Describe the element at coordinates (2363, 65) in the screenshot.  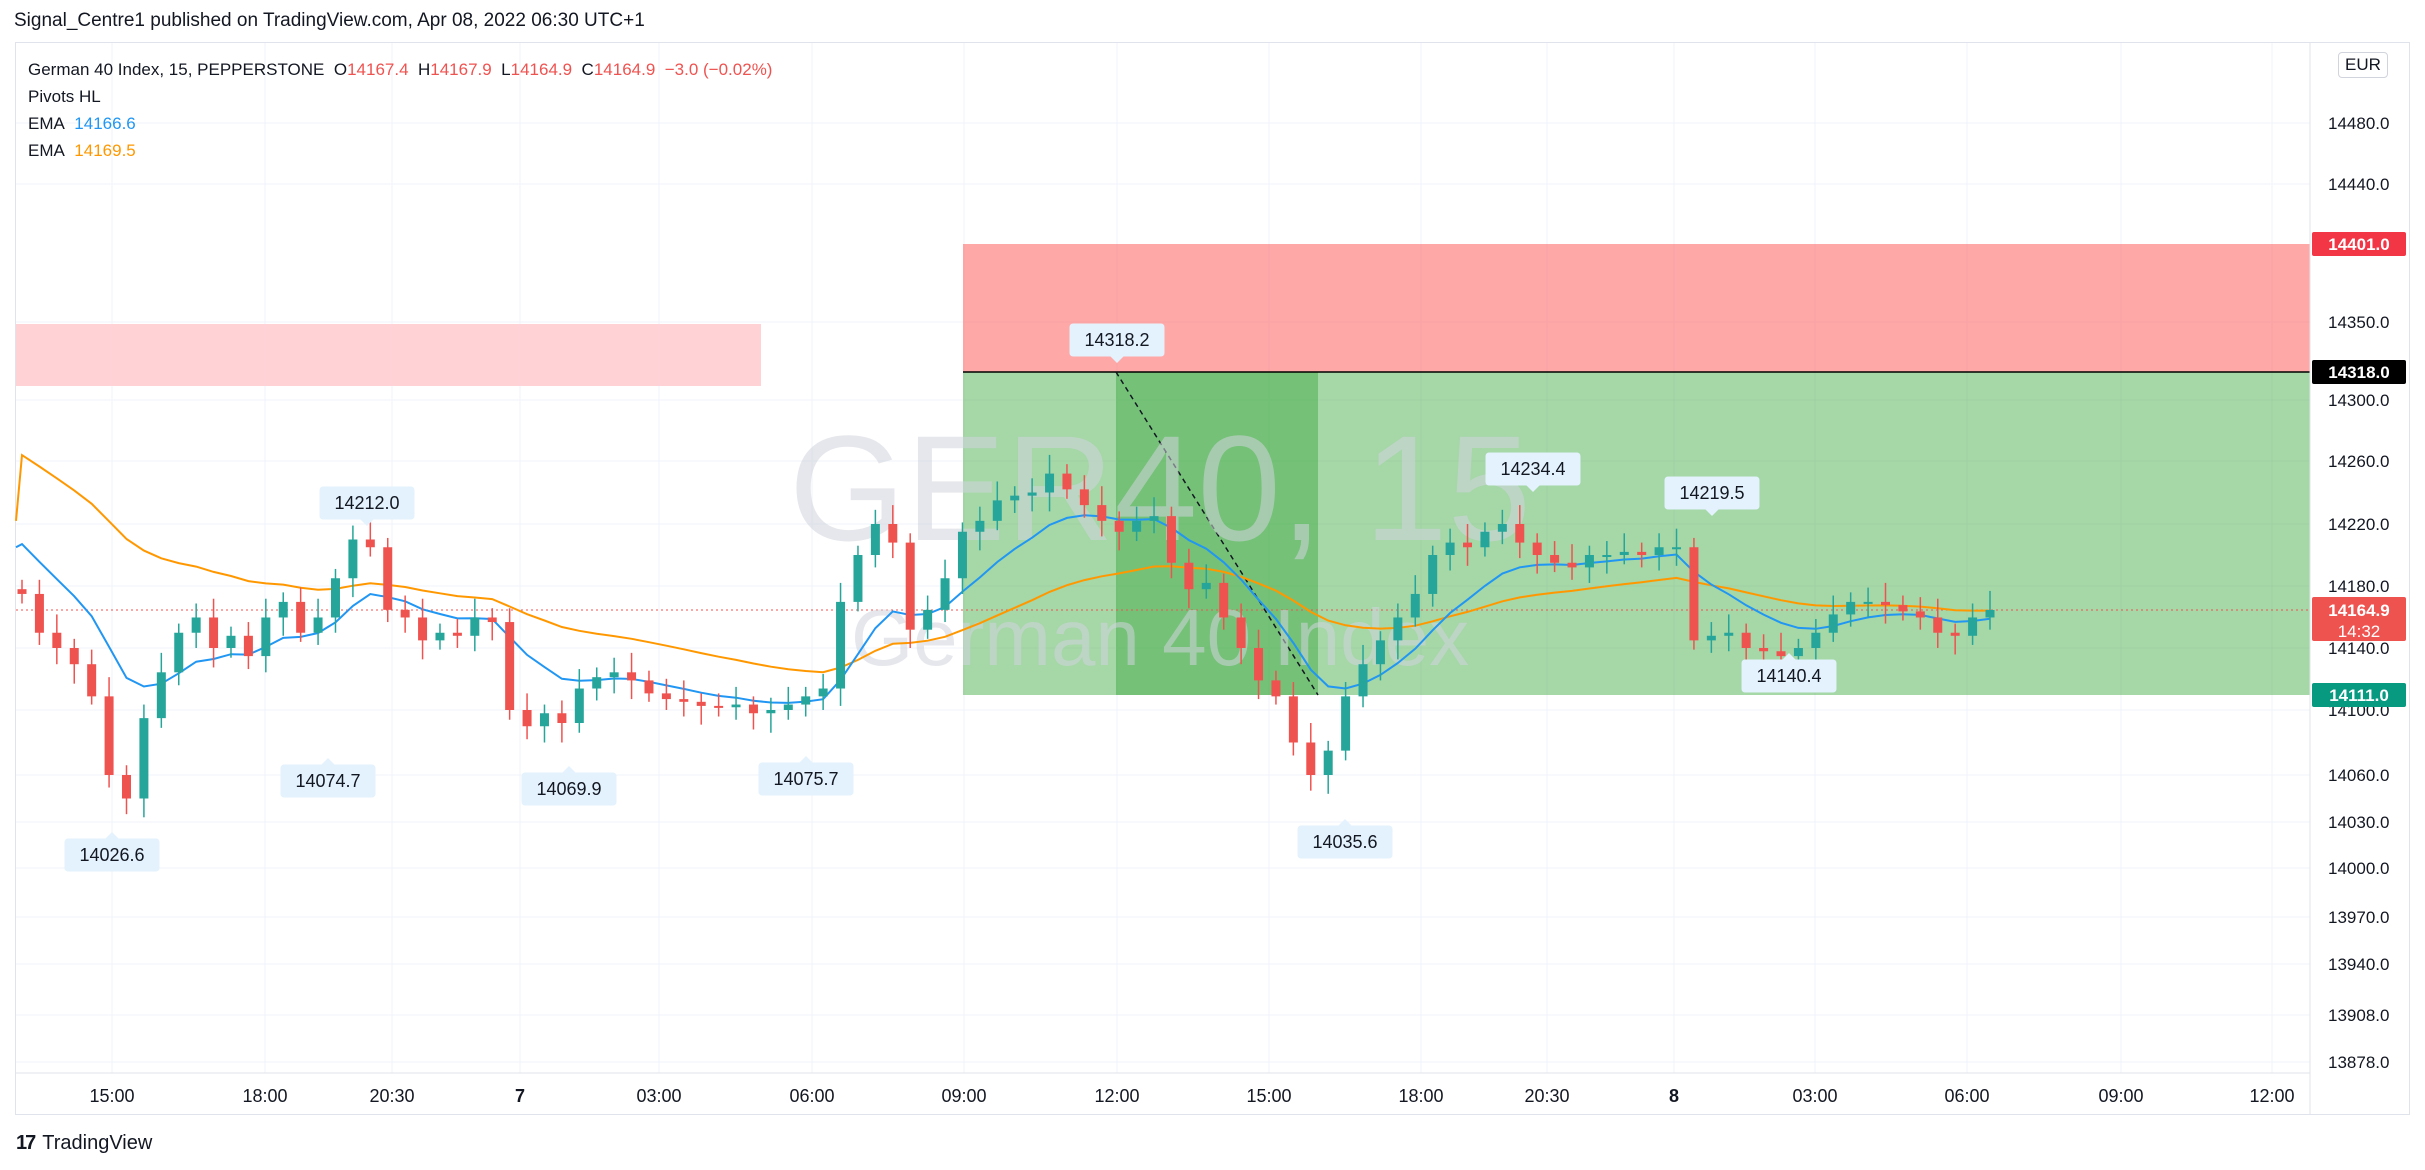
I see `currency-button: EUR` at that location.